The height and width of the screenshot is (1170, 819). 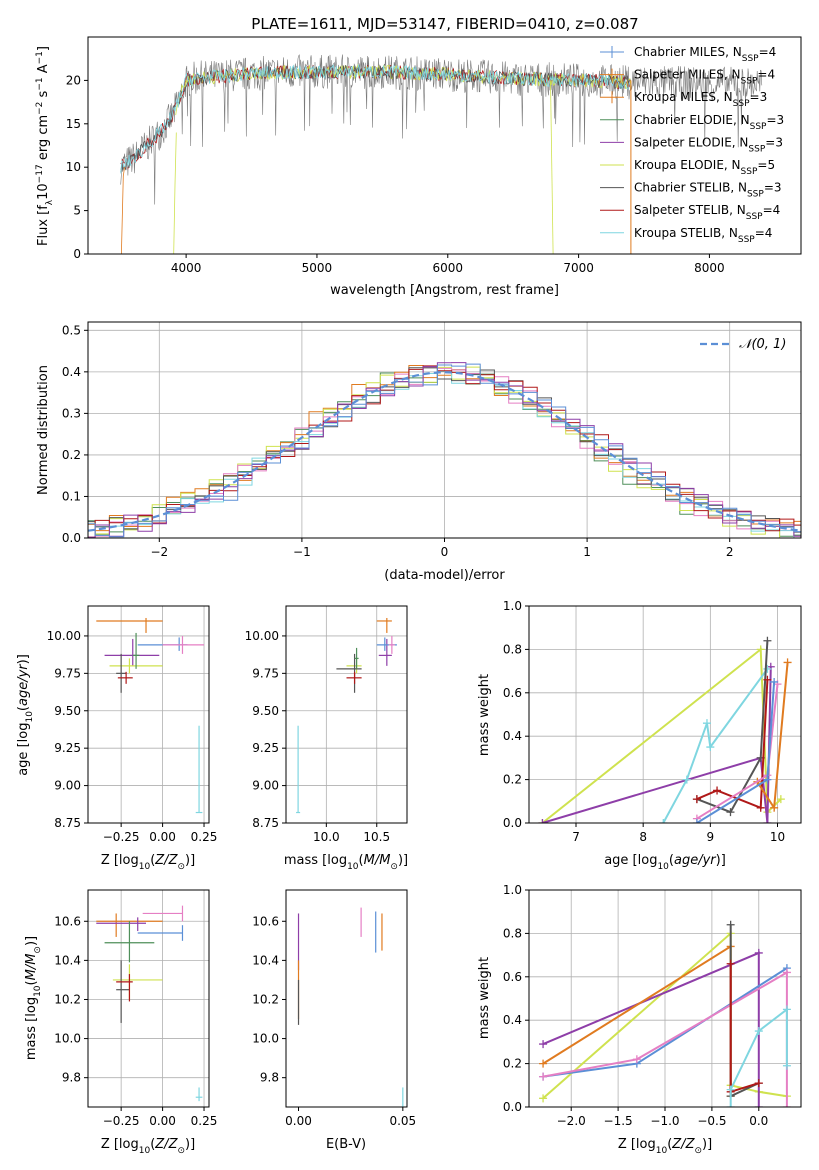 I want to click on legend-label: Chabrier MILES, NSSP=4, so click(x=705, y=54).